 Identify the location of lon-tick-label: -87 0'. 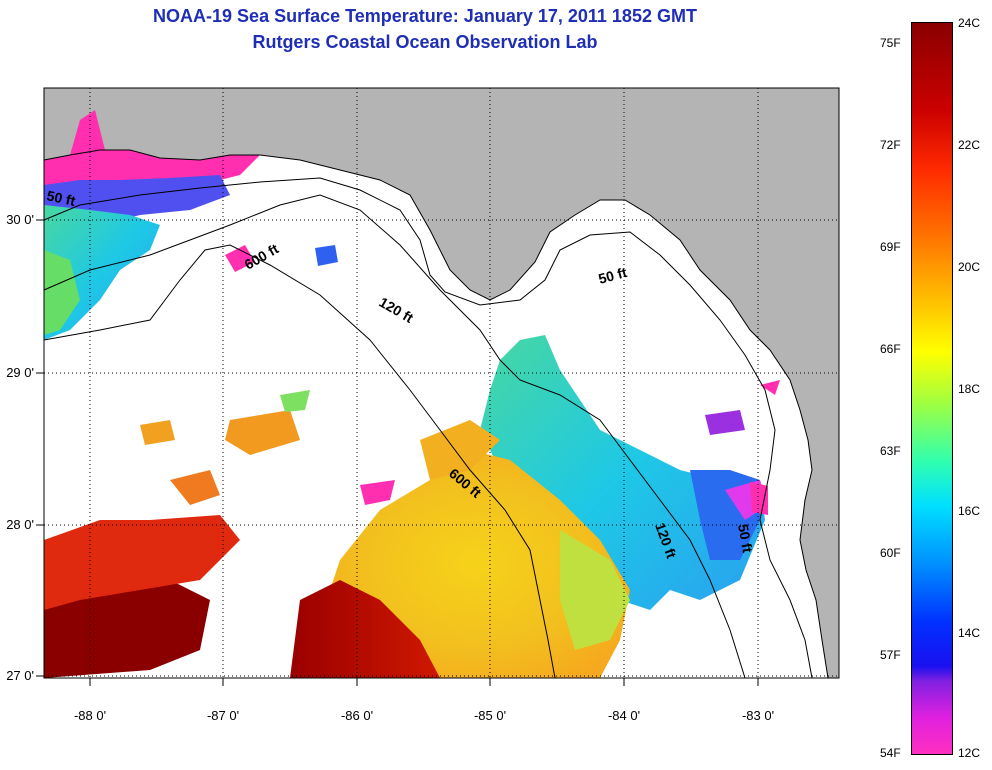
(223, 715).